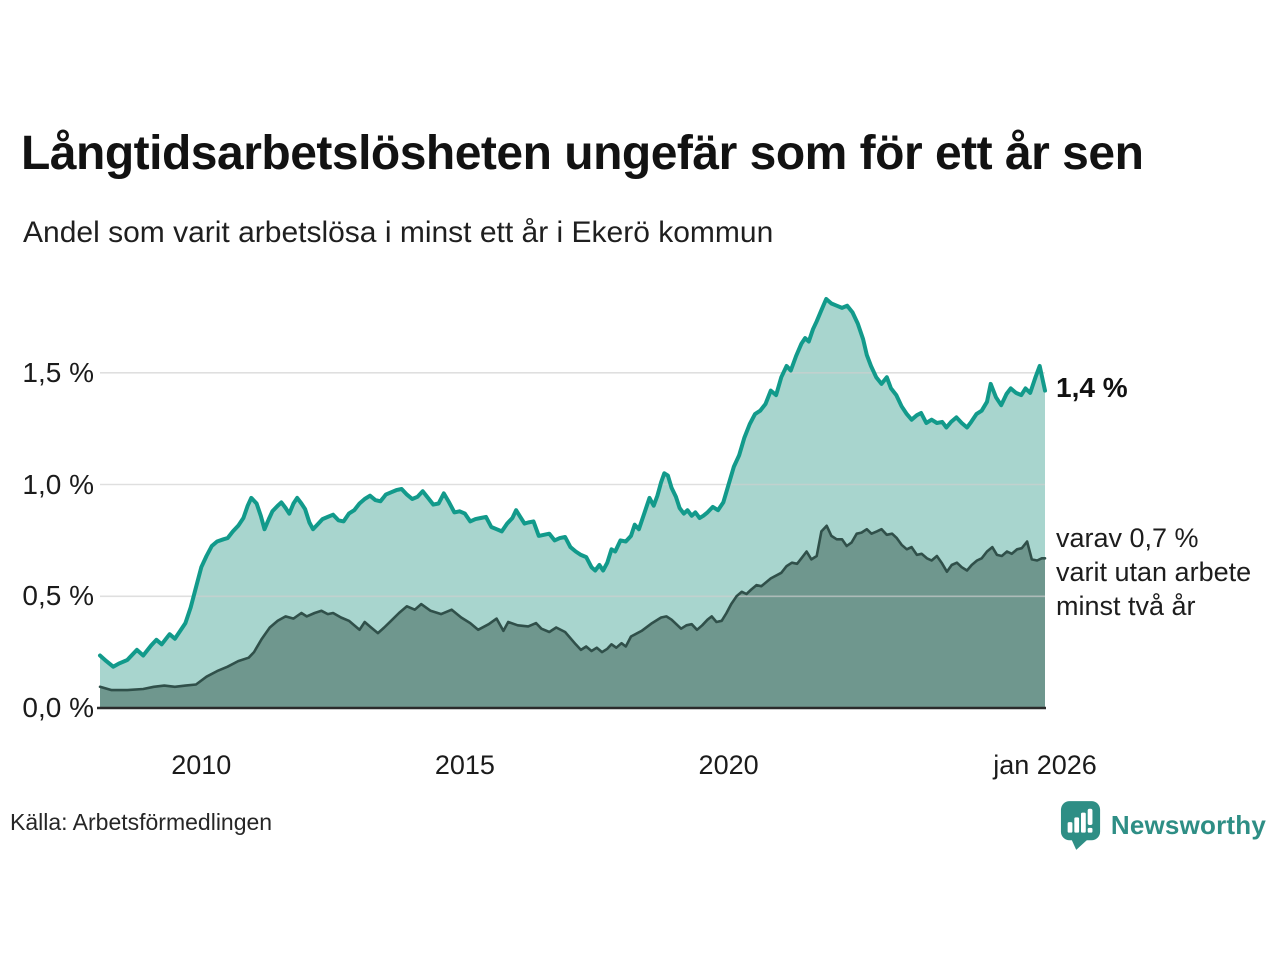 The width and height of the screenshot is (1280, 960). I want to click on two-year-series-area, so click(572, 616).